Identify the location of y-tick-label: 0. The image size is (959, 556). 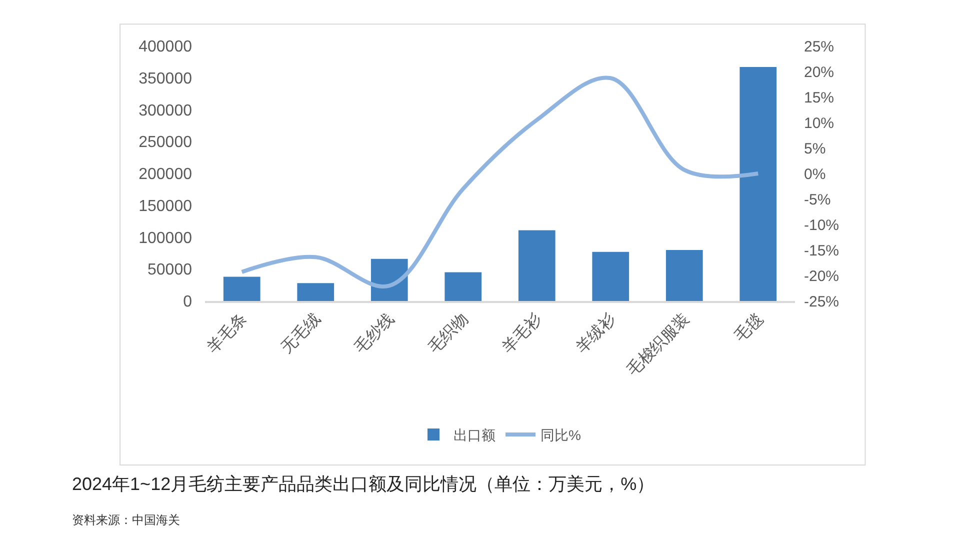
(187, 302).